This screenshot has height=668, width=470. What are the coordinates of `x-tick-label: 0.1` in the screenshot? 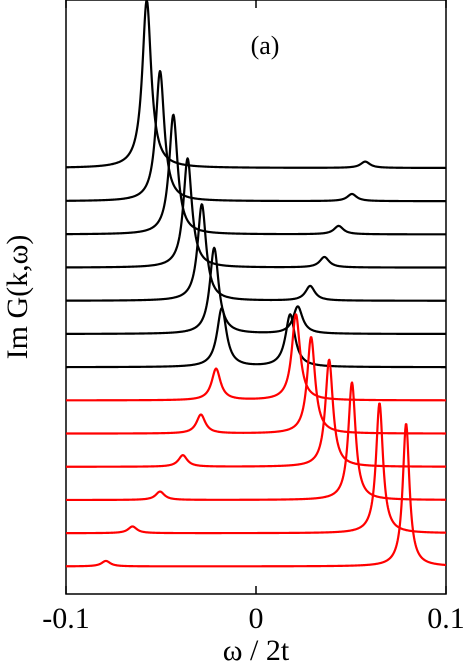 It's located at (446, 618).